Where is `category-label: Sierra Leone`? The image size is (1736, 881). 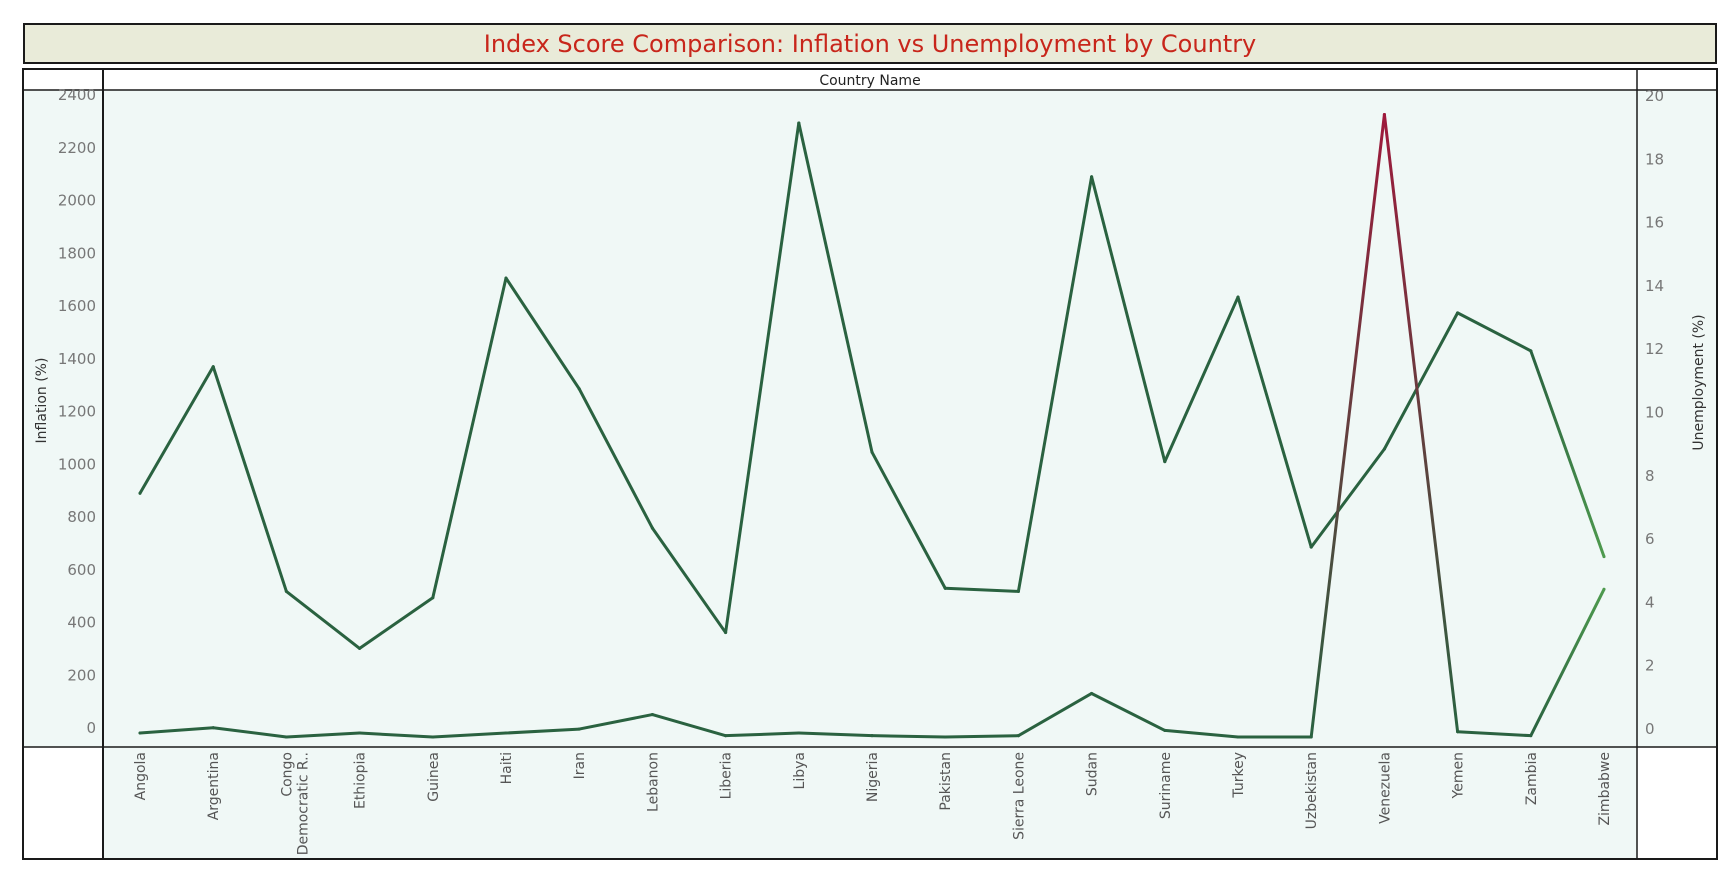 category-label: Sierra Leone is located at coordinates (1019, 796).